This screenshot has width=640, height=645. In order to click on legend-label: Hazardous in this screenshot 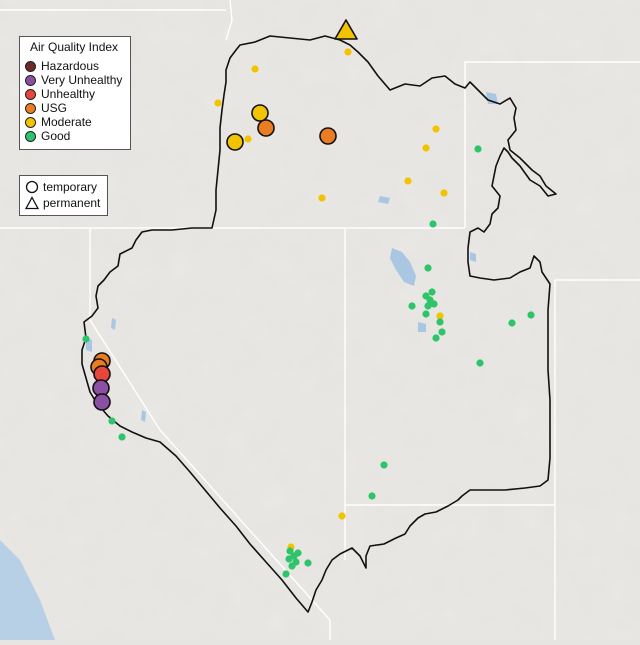, I will do `click(70, 66)`.